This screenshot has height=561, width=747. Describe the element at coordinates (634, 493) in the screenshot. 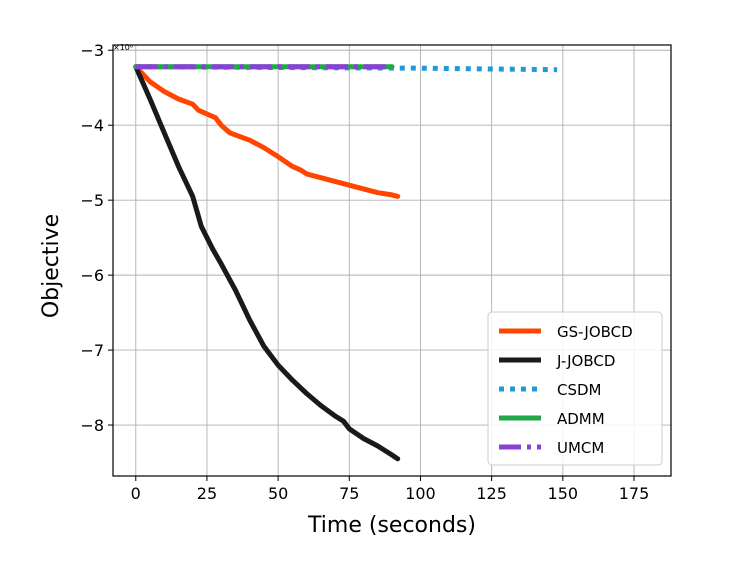

I see `x-tick-label: 175` at that location.